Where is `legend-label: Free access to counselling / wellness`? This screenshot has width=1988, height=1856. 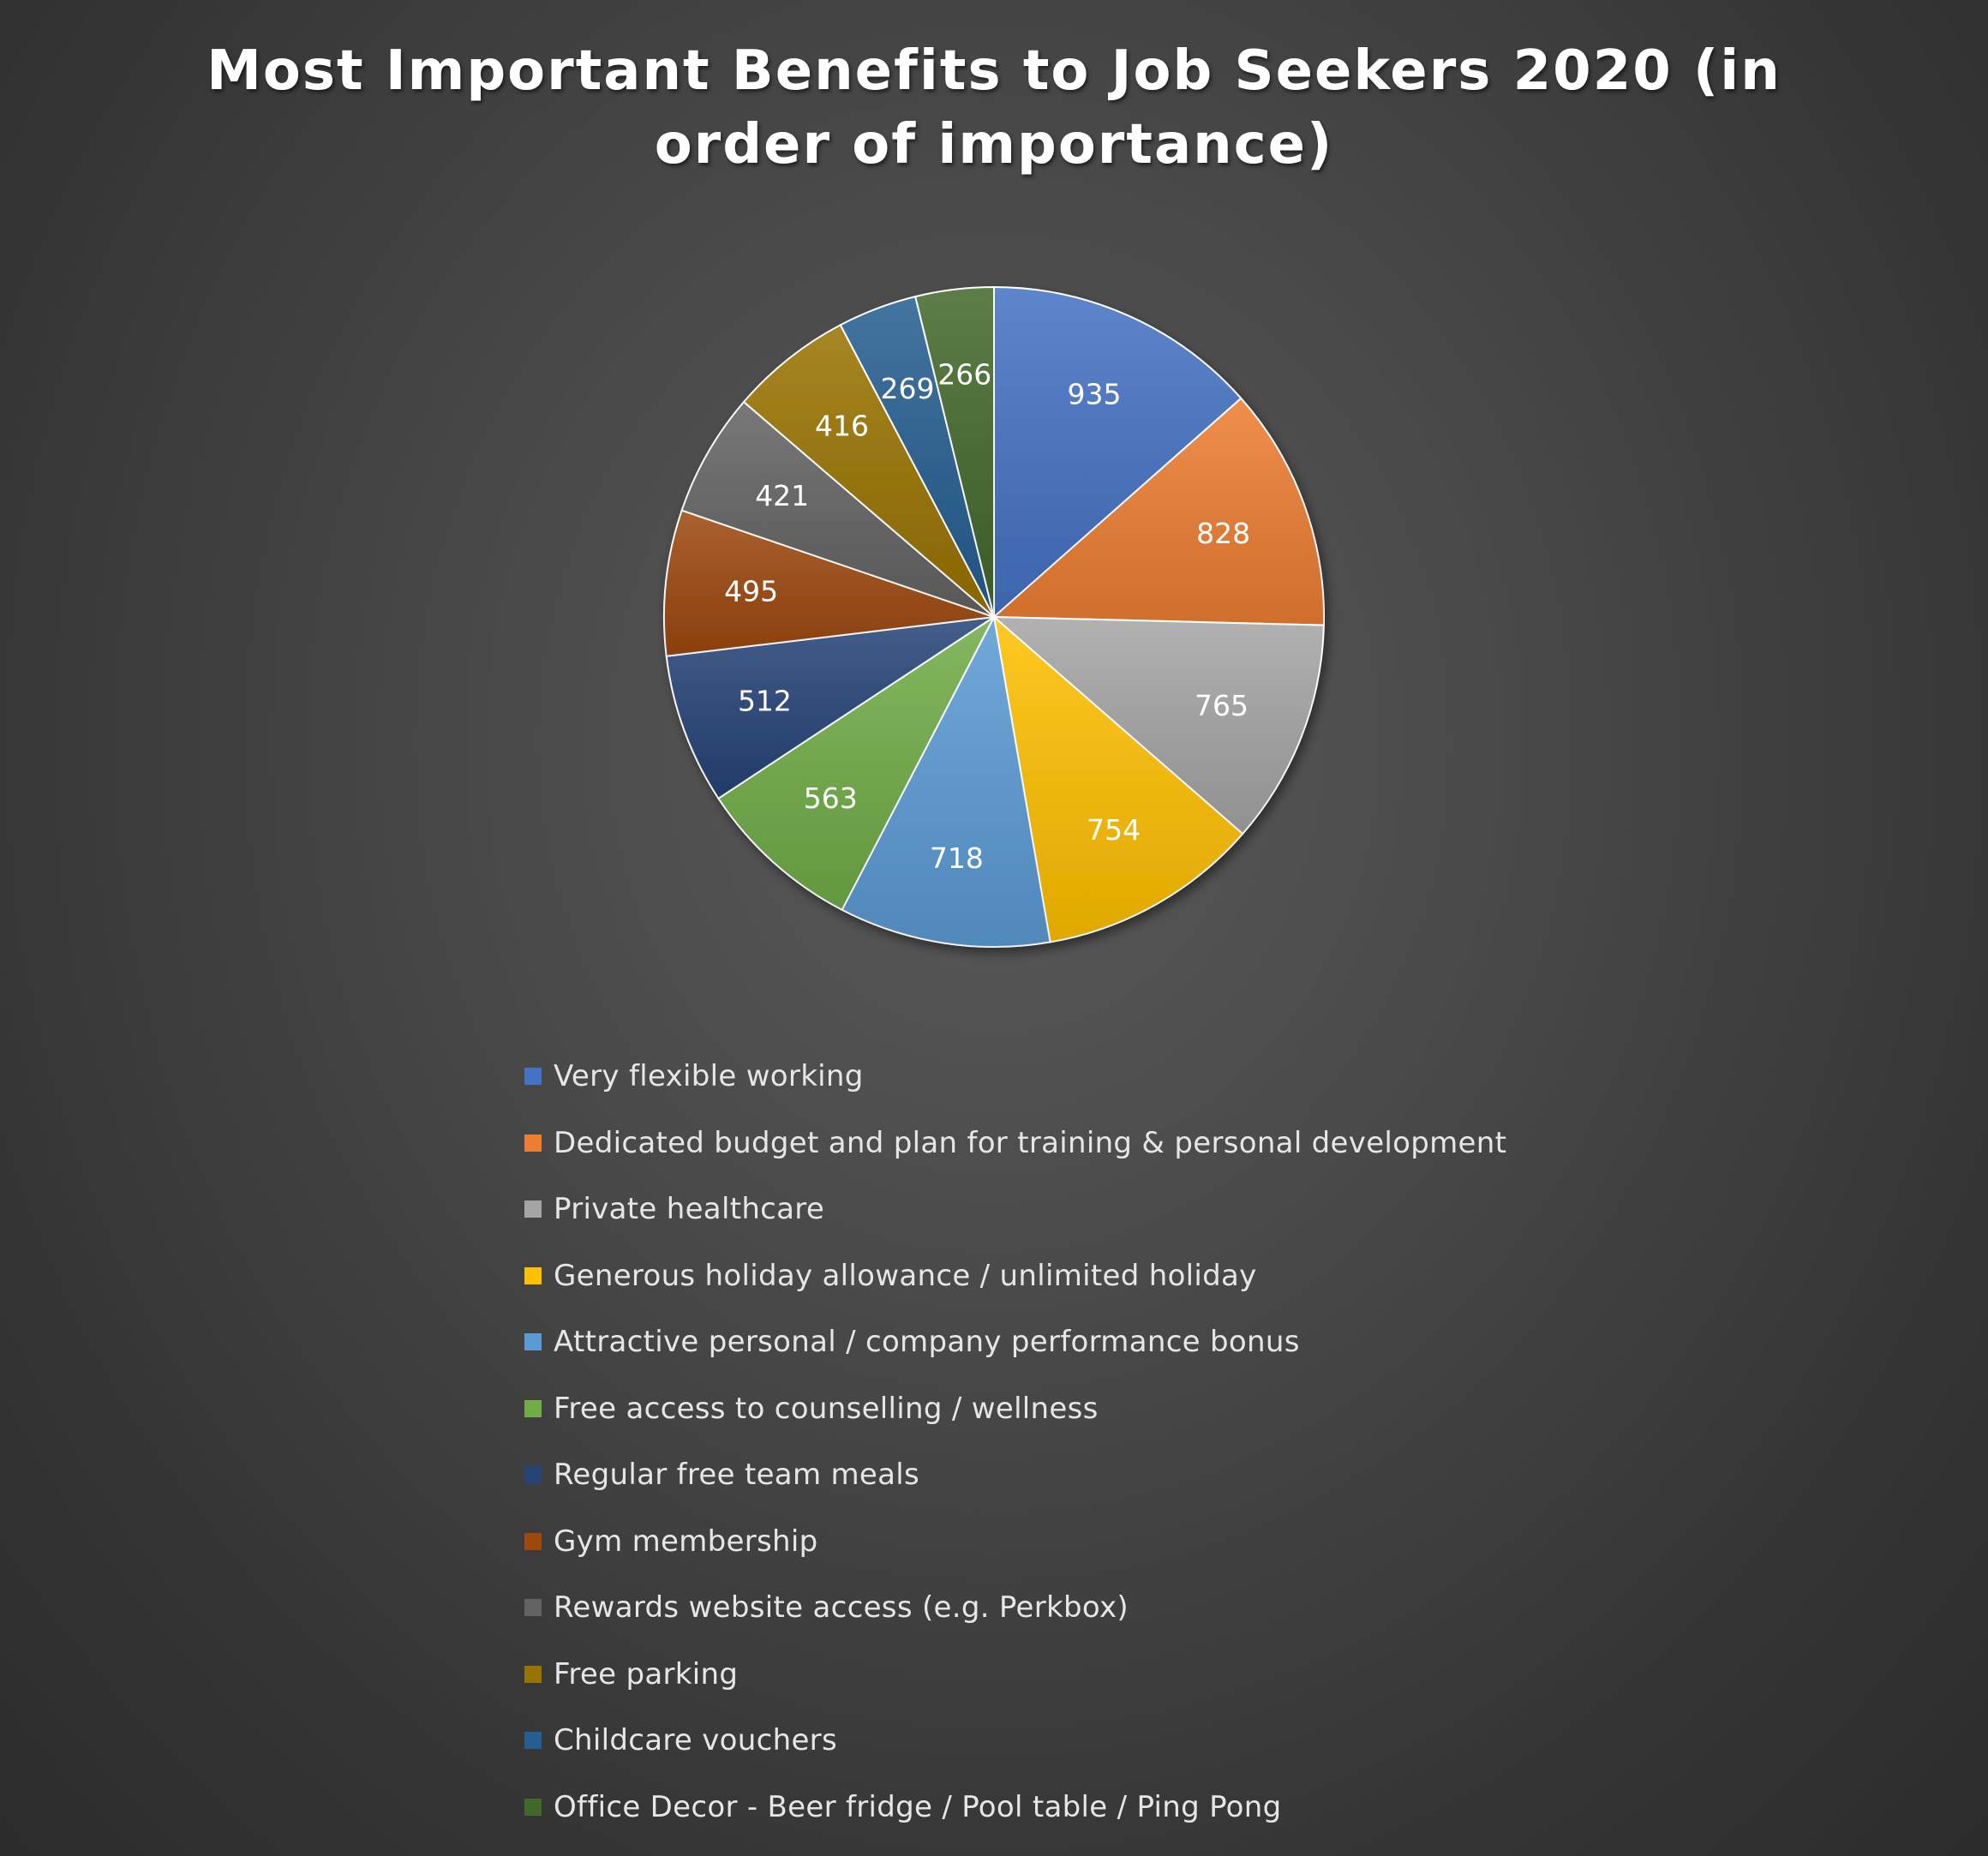 legend-label: Free access to counselling / wellness is located at coordinates (827, 1408).